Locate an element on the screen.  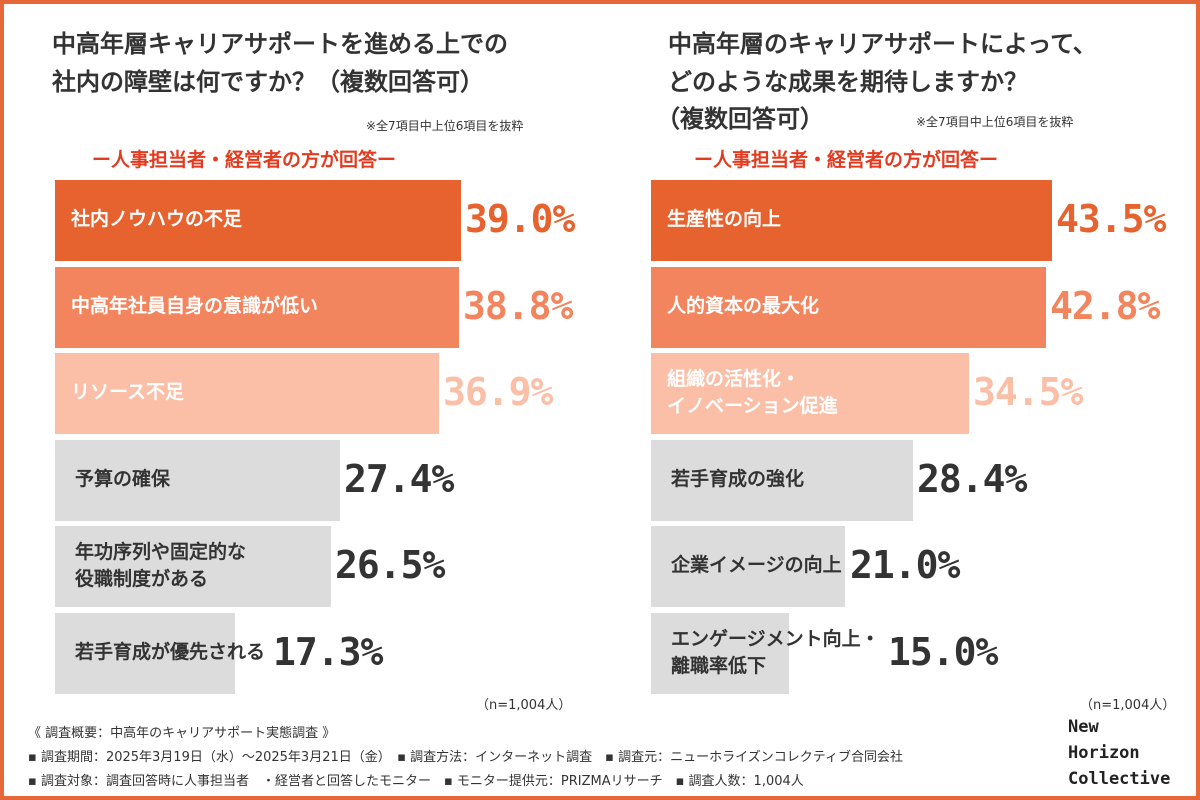
left-question-title-line2: 社内の障壁は何ですか？（複数回答可） is located at coordinates (268, 82).